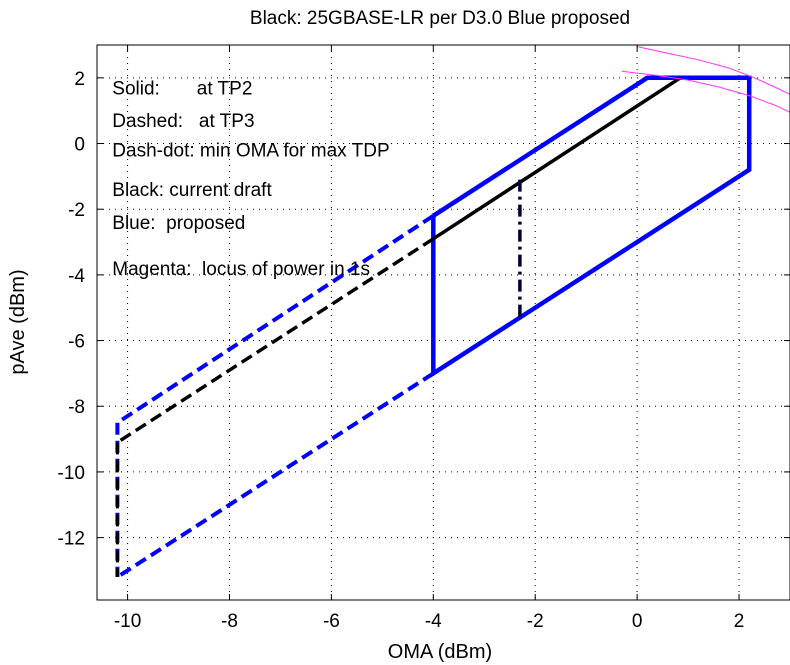 The image size is (790, 665). I want to click on y-tick-label: -8, so click(76, 407).